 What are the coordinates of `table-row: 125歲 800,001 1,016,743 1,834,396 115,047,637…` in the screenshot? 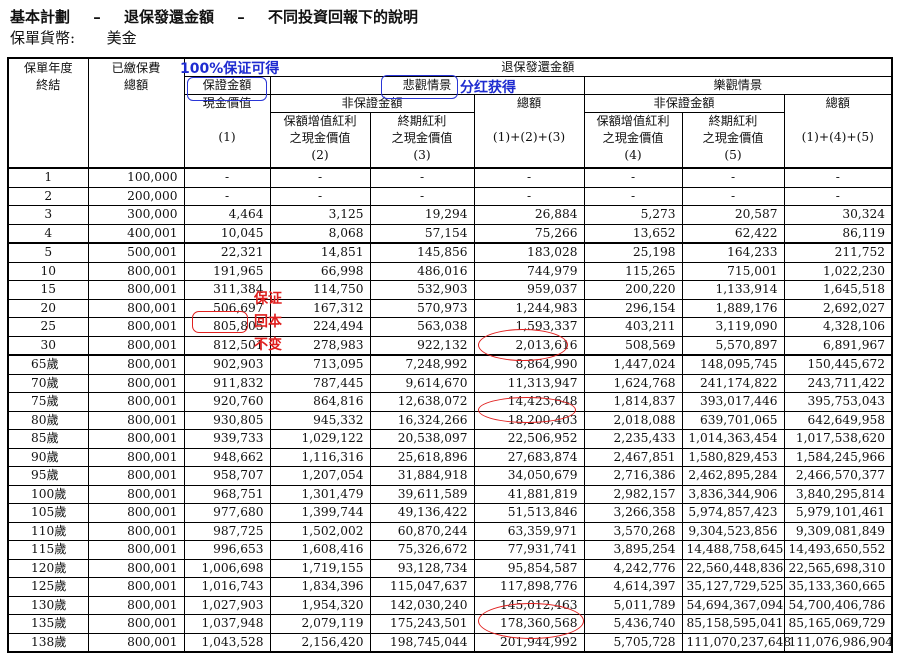 It's located at (450, 587).